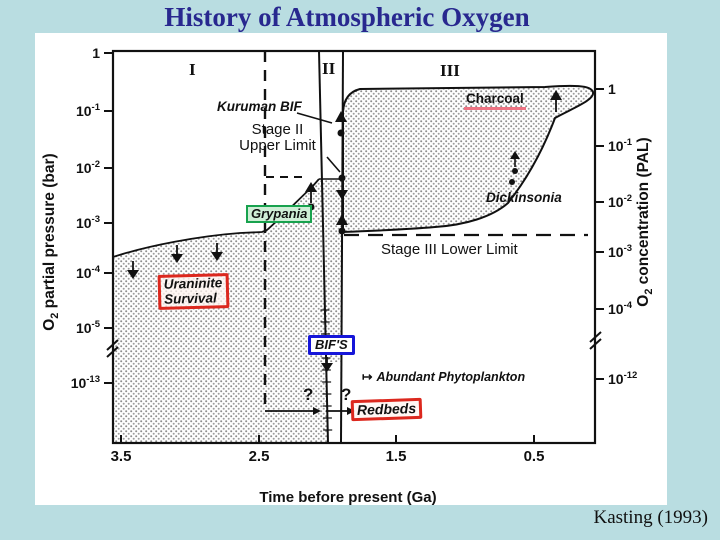 This screenshot has height=540, width=720. Describe the element at coordinates (88, 272) in the screenshot. I see `left-tick-label-10-4: 10⁻⁴` at that location.